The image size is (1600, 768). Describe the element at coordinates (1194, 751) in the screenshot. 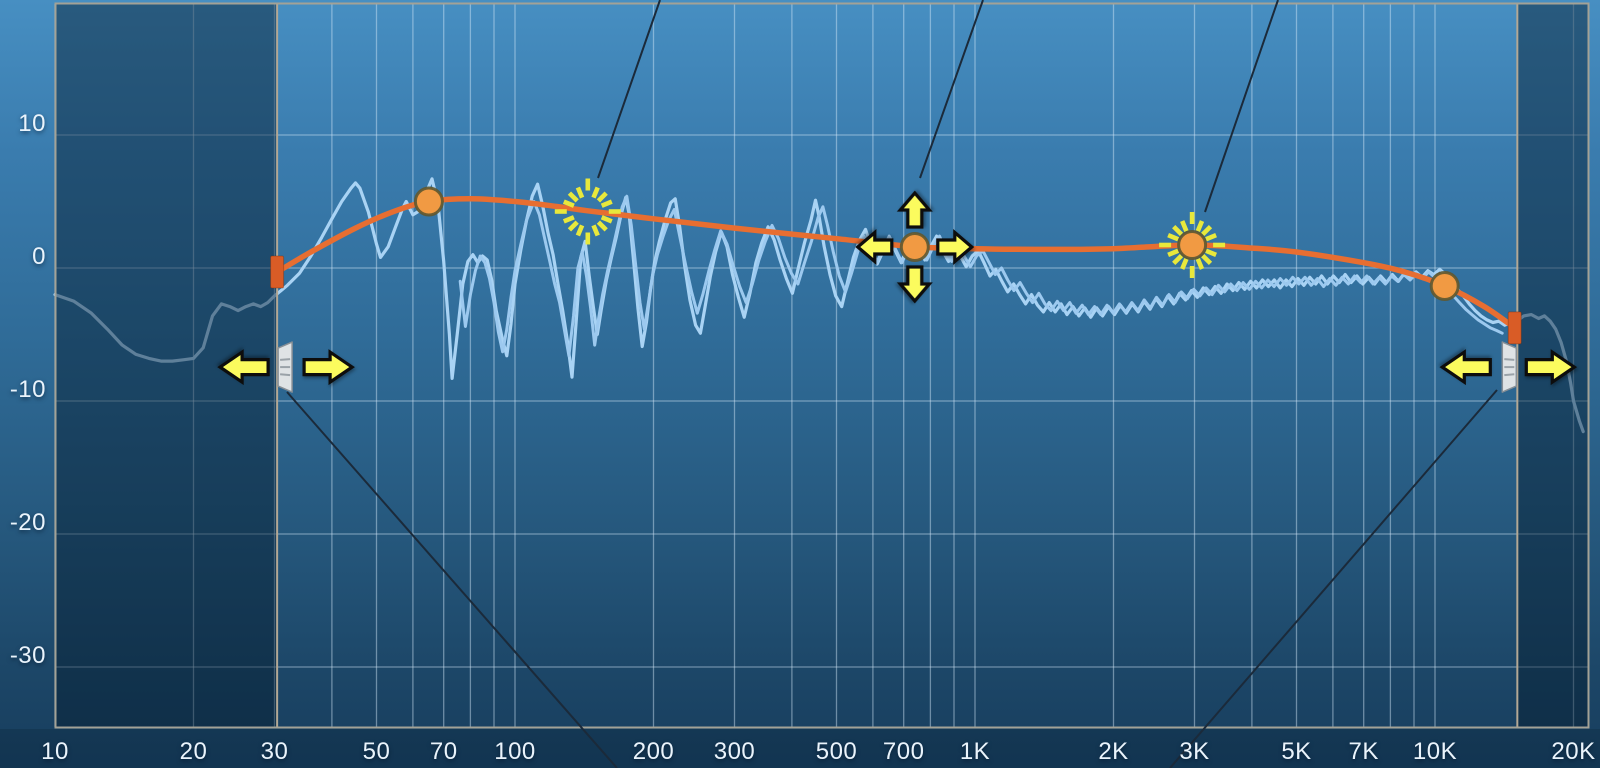

I see `x-axis-label-3K: 3K` at that location.